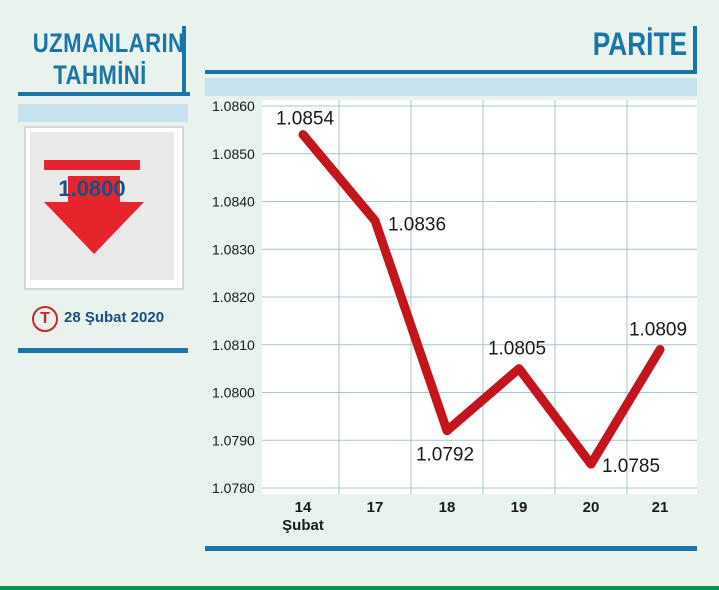  Describe the element at coordinates (517, 349) in the screenshot. I see `data-label: 1.0805` at that location.